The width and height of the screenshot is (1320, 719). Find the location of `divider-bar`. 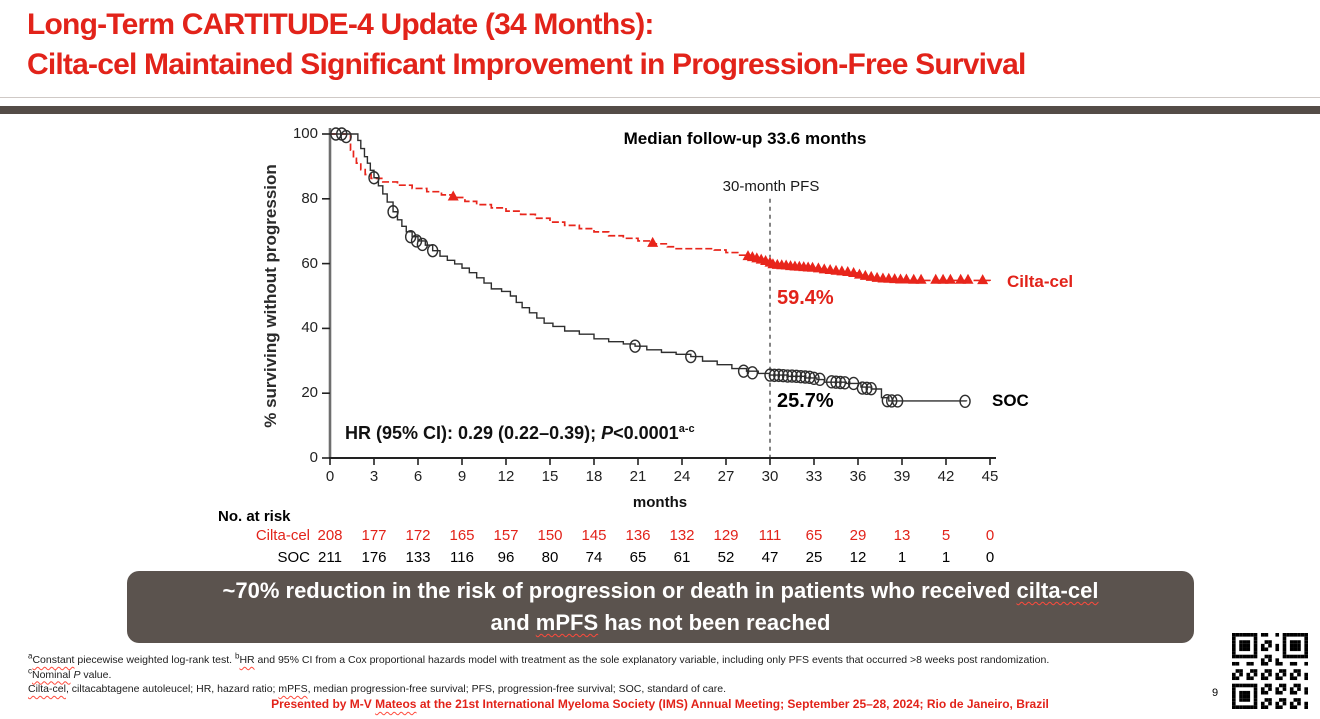

divider-bar is located at coordinates (660, 110).